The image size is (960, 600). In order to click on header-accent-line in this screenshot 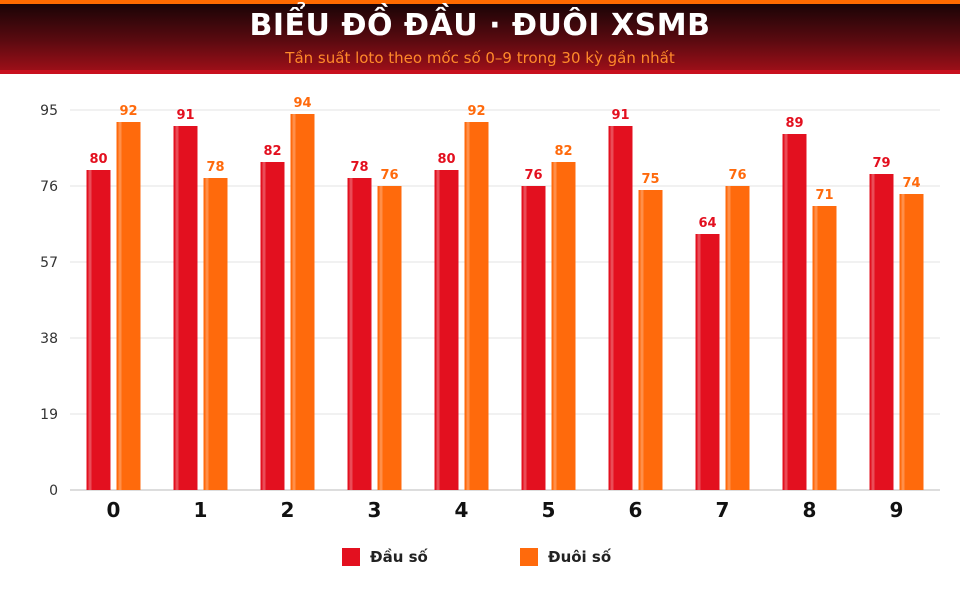, I will do `click(480, 72)`.